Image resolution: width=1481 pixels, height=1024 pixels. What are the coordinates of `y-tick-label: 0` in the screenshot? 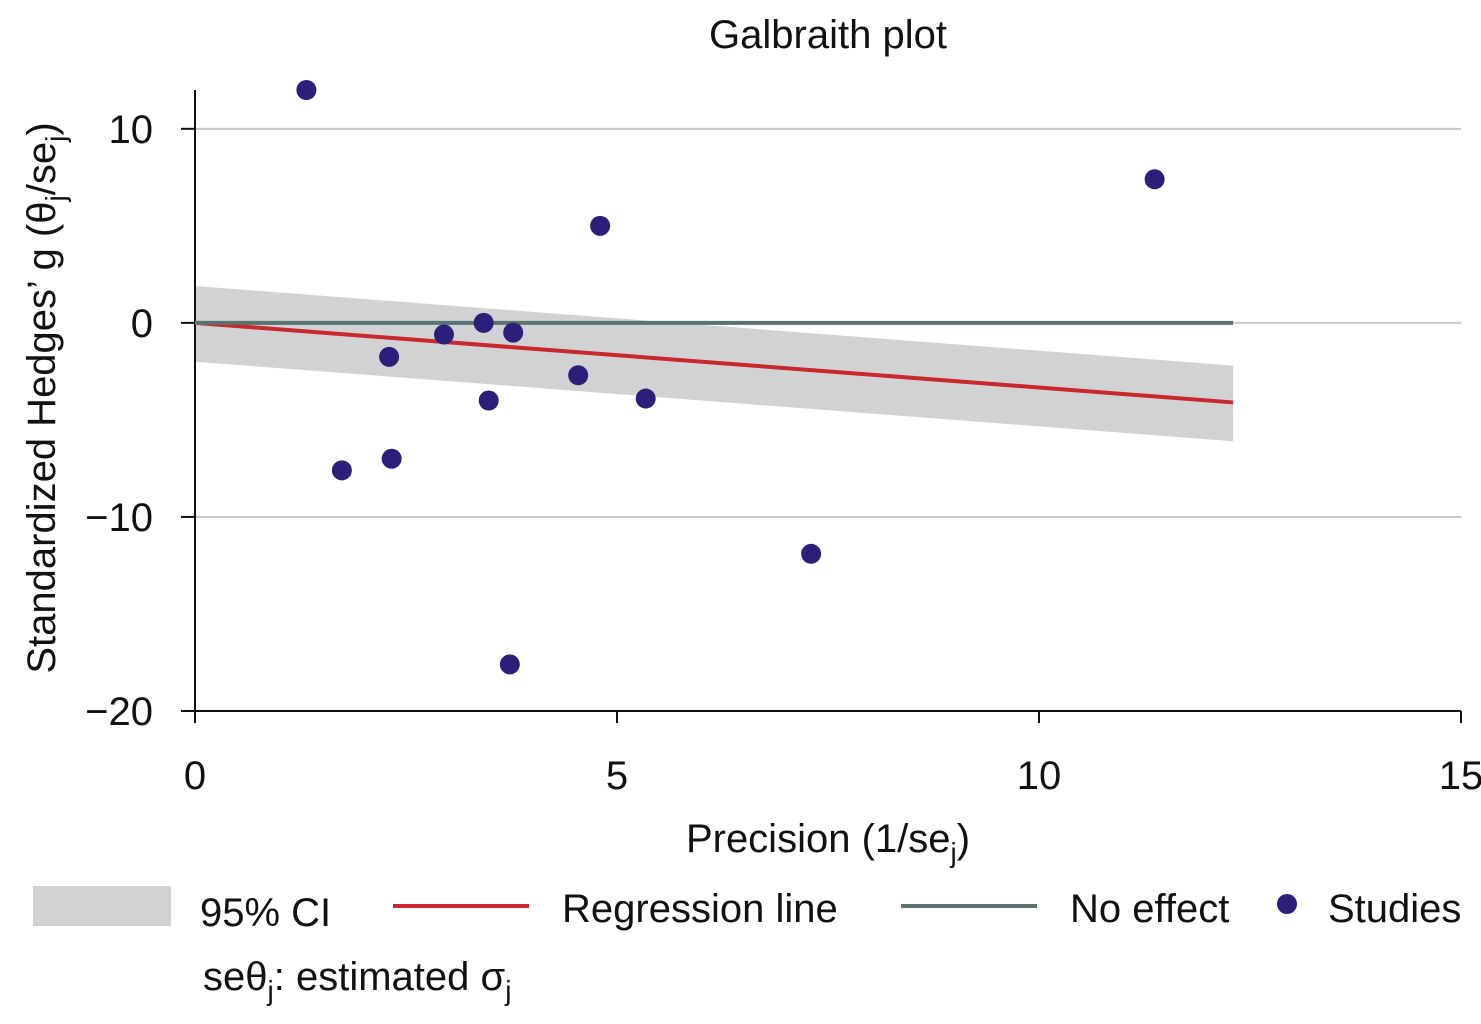 It's located at (142, 324).